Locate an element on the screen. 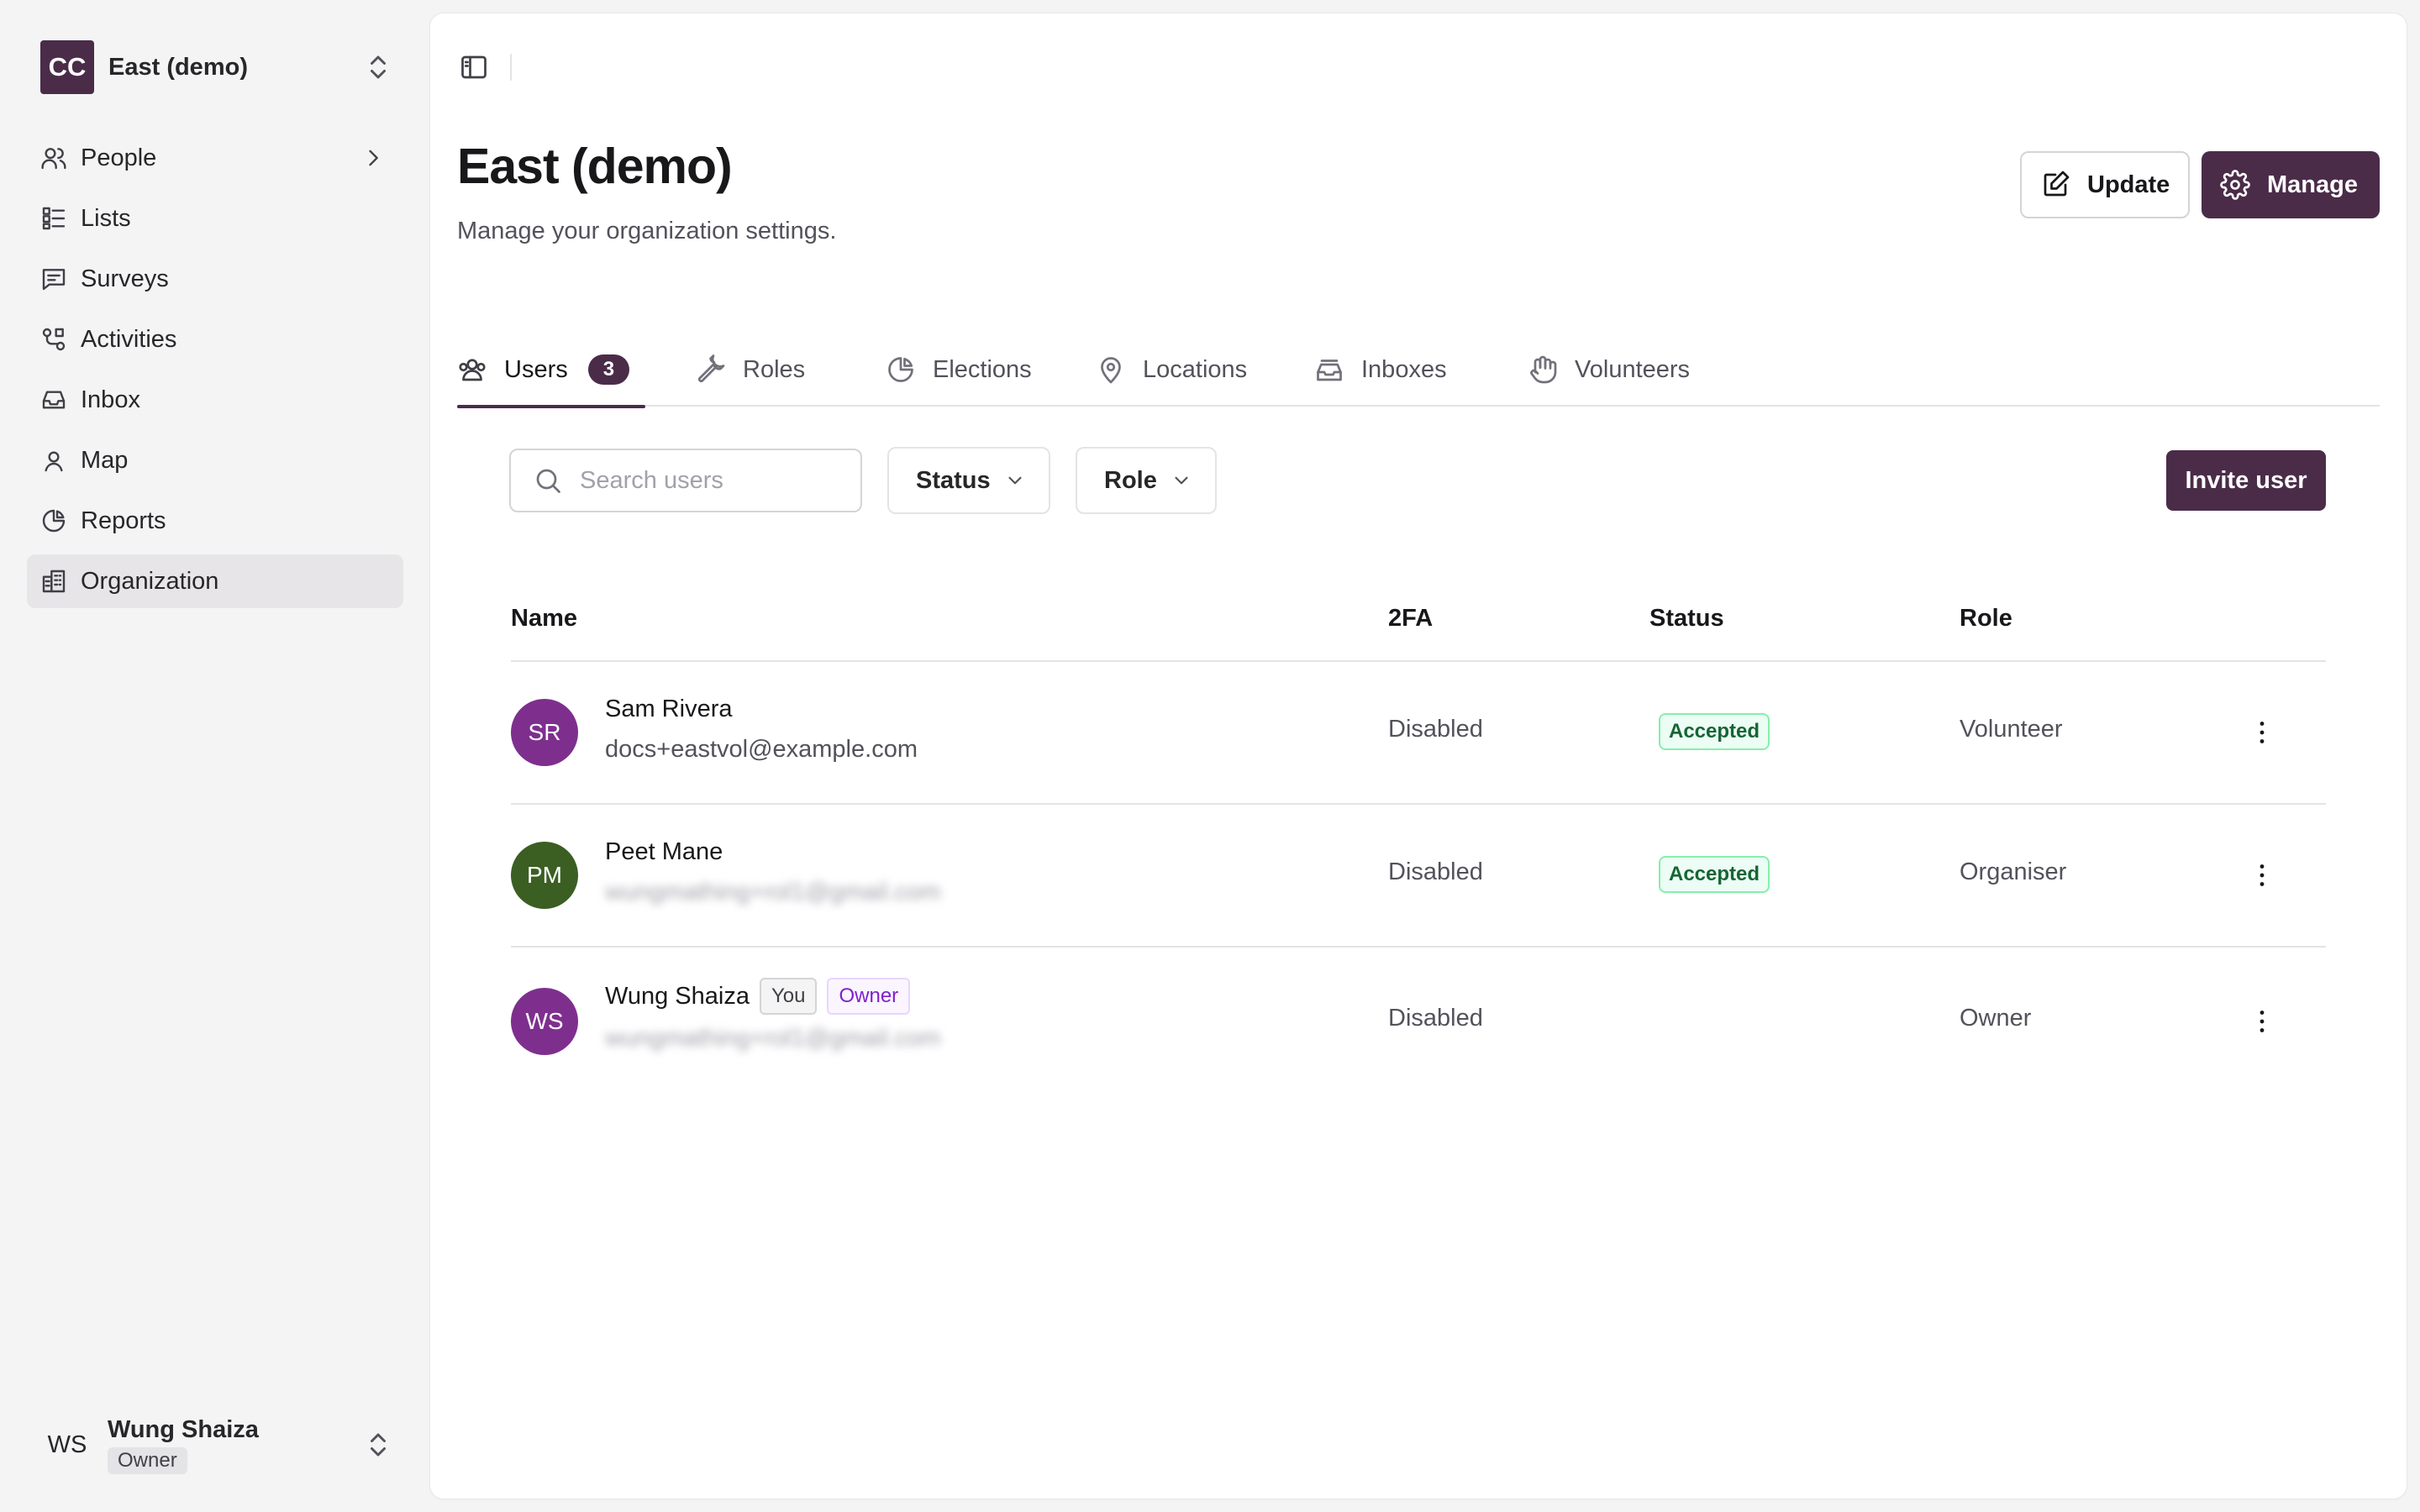  user-name-text: Sam Rivera is located at coordinates (669, 709).